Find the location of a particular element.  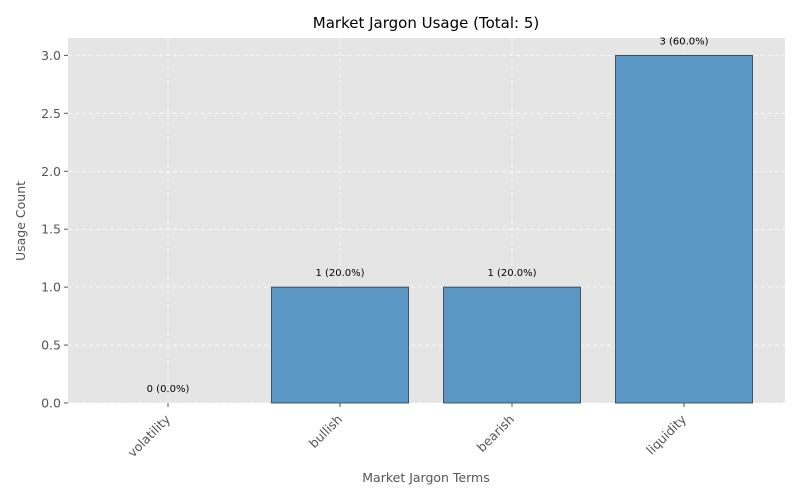

x-tick-label-liquidity: liquidity is located at coordinates (666, 434).